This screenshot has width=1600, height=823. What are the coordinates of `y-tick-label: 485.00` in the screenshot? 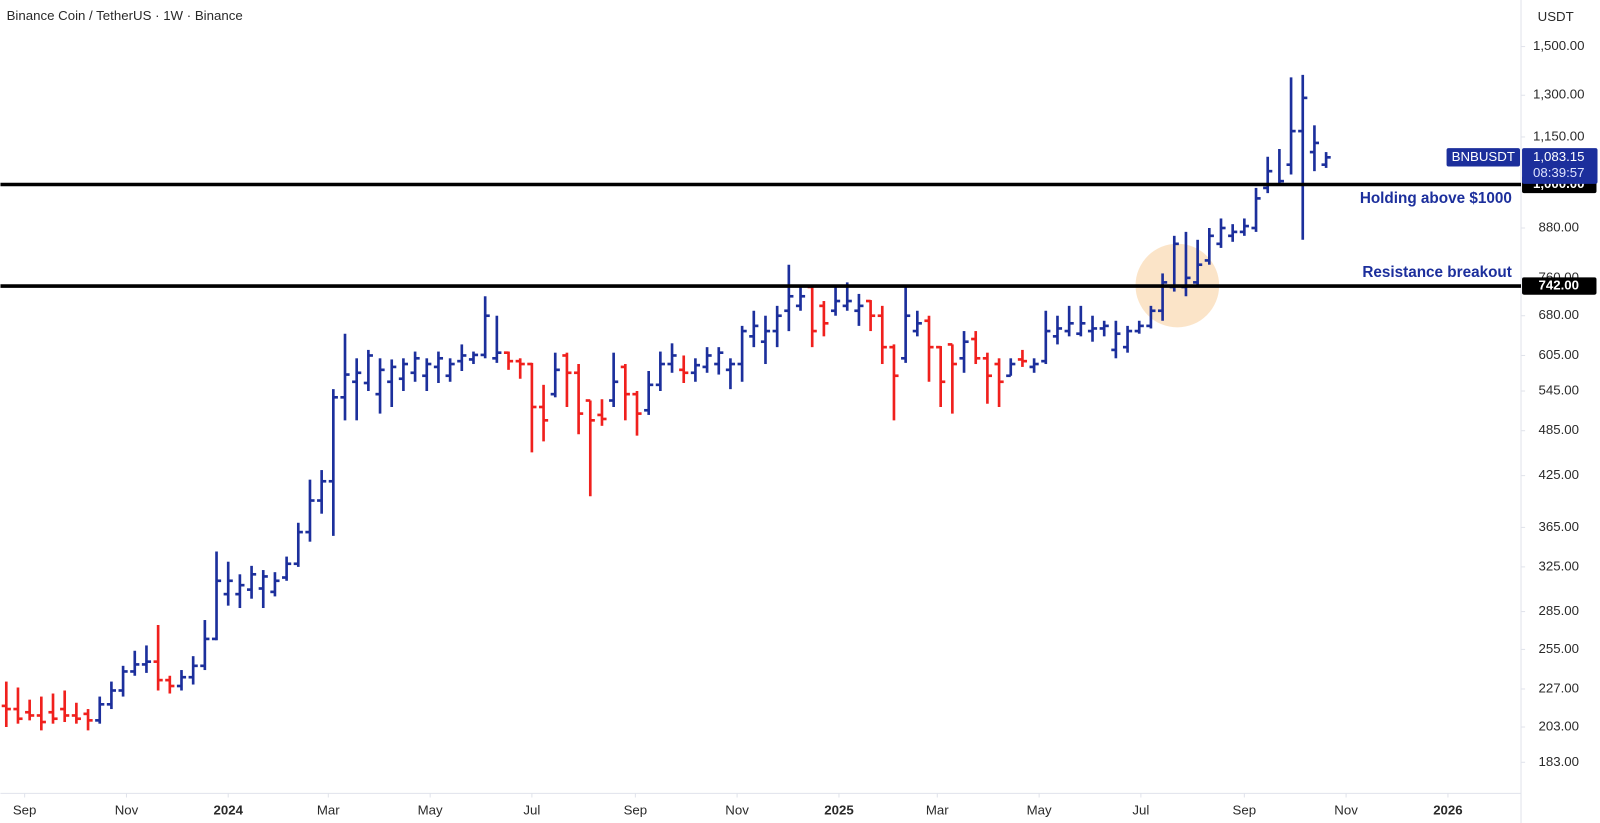 It's located at (1558, 429).